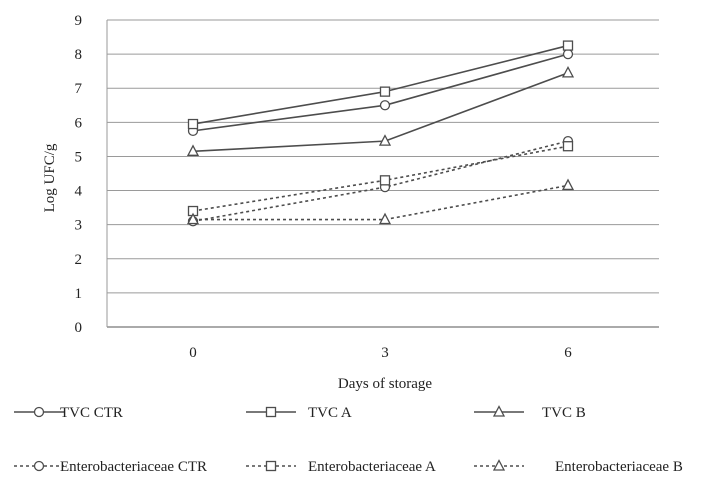  What do you see at coordinates (133, 467) in the screenshot?
I see `legend-label: Enterobacteriaceae CTR` at bounding box center [133, 467].